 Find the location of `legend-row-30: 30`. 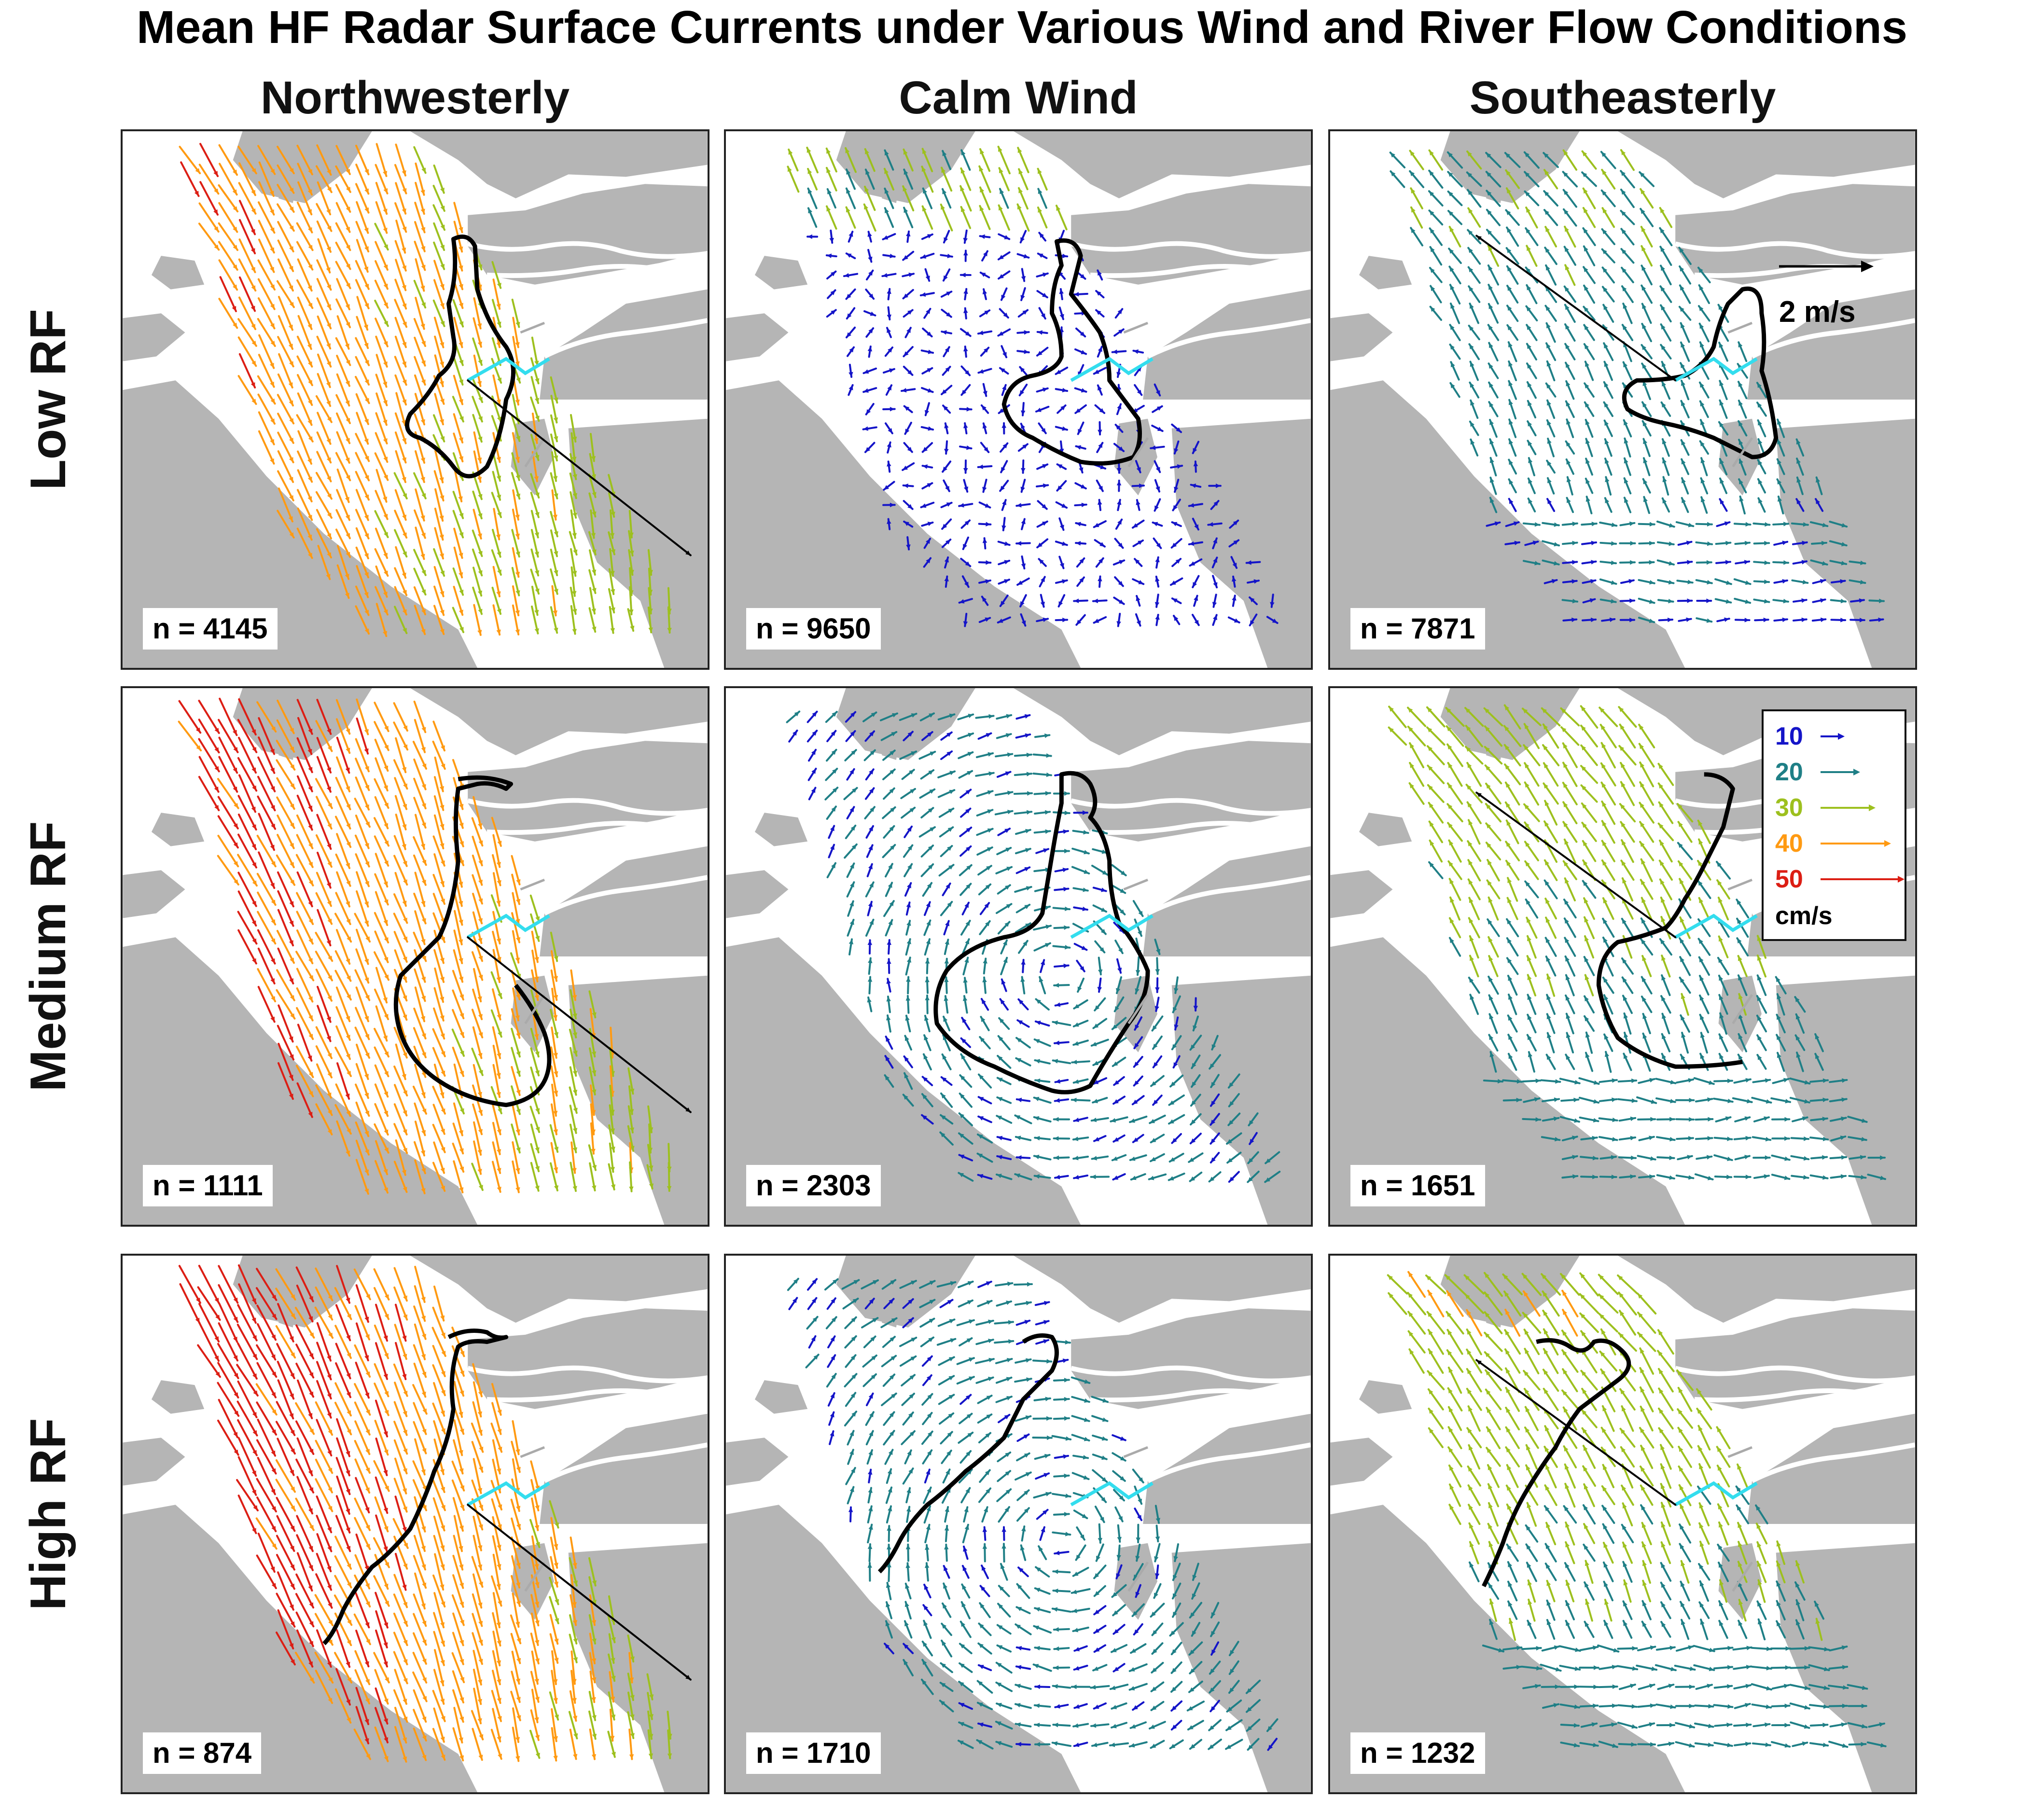

legend-row-30: 30 is located at coordinates (1826, 808).